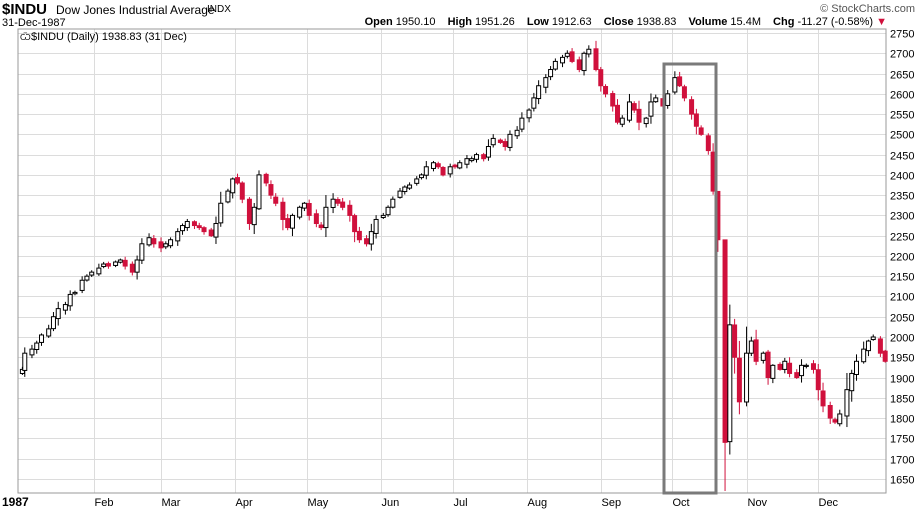  What do you see at coordinates (902, 35) in the screenshot?
I see `y-tick-label: 2750` at bounding box center [902, 35].